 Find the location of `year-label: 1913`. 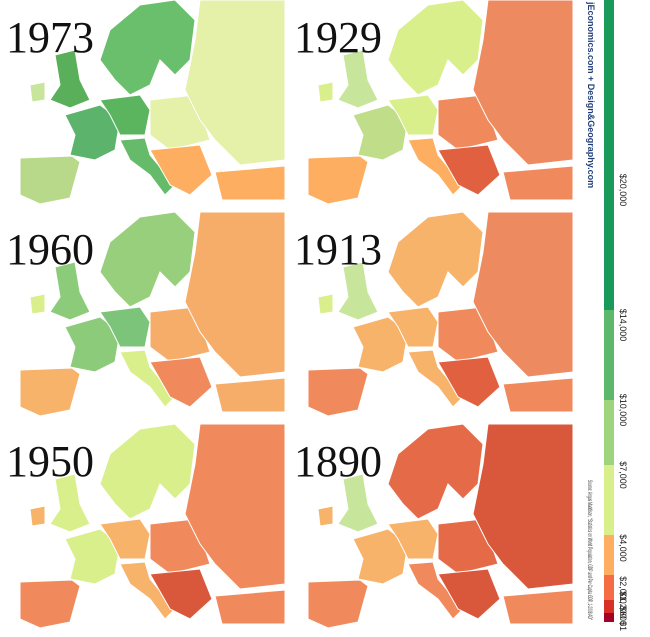

year-label: 1913 is located at coordinates (338, 249).